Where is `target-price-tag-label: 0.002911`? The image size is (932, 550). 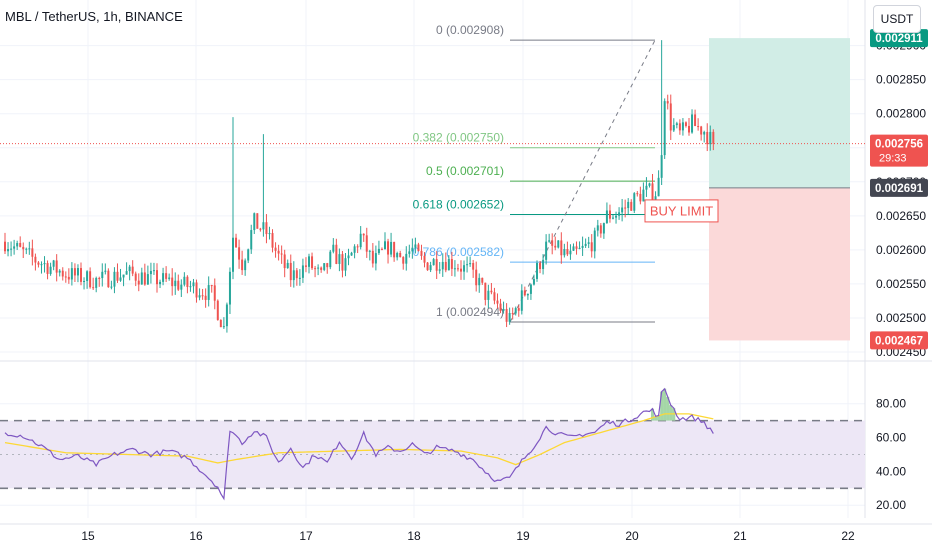
target-price-tag-label: 0.002911 is located at coordinates (899, 39).